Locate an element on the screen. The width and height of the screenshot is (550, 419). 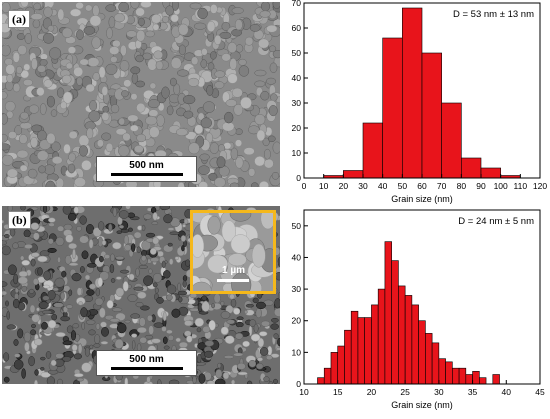
inset-scale-line is located at coordinates (233, 280).